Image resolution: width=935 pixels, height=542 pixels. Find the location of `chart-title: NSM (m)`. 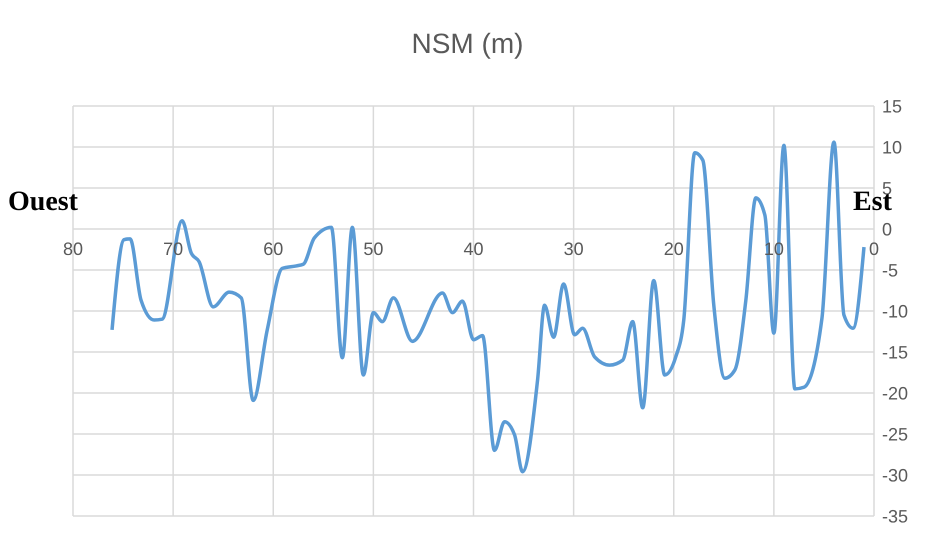

chart-title: NSM (m) is located at coordinates (467, 44).